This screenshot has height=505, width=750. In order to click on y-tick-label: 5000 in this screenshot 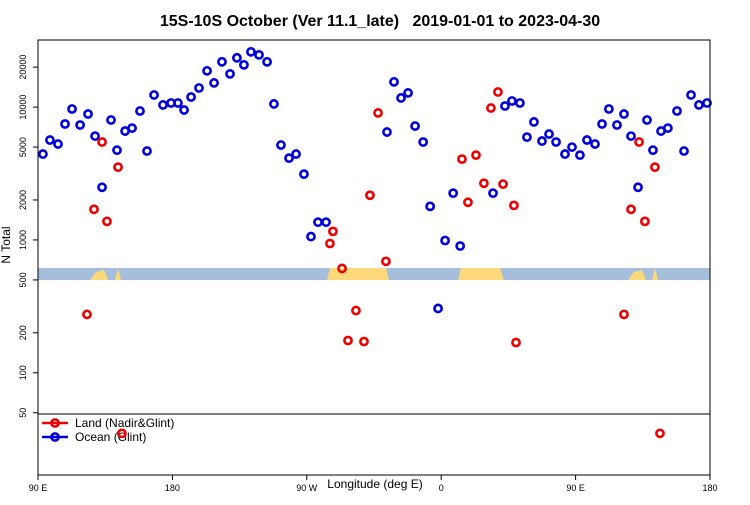, I will do `click(23, 147)`.